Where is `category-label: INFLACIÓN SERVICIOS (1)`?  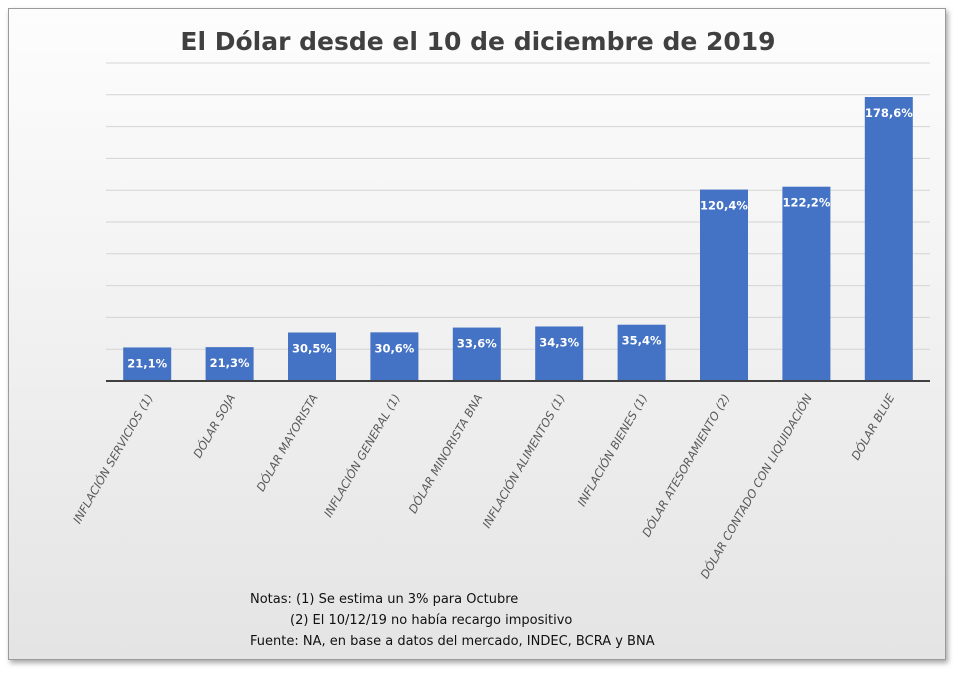
category-label: INFLACIÓN SERVICIOS (1) is located at coordinates (112, 458).